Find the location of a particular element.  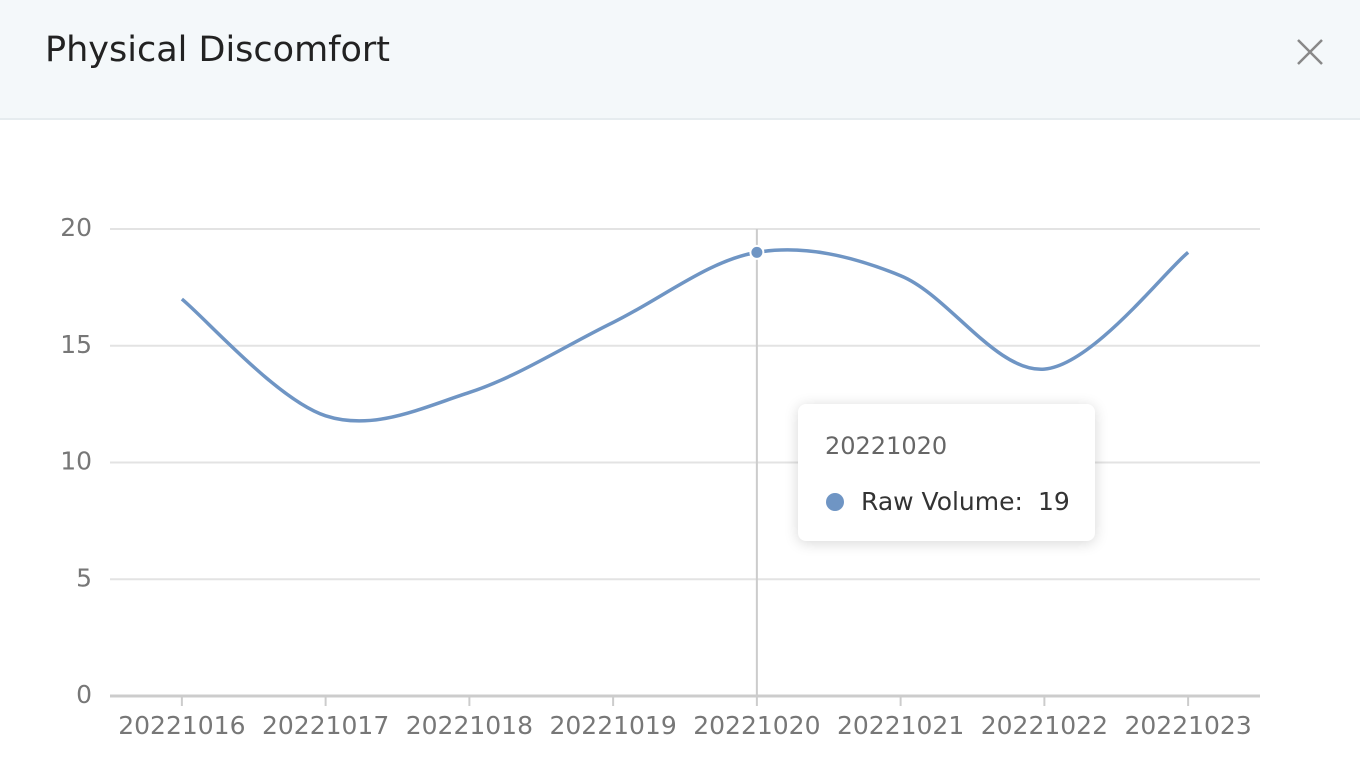

y-tick-label: 5 is located at coordinates (84, 577).